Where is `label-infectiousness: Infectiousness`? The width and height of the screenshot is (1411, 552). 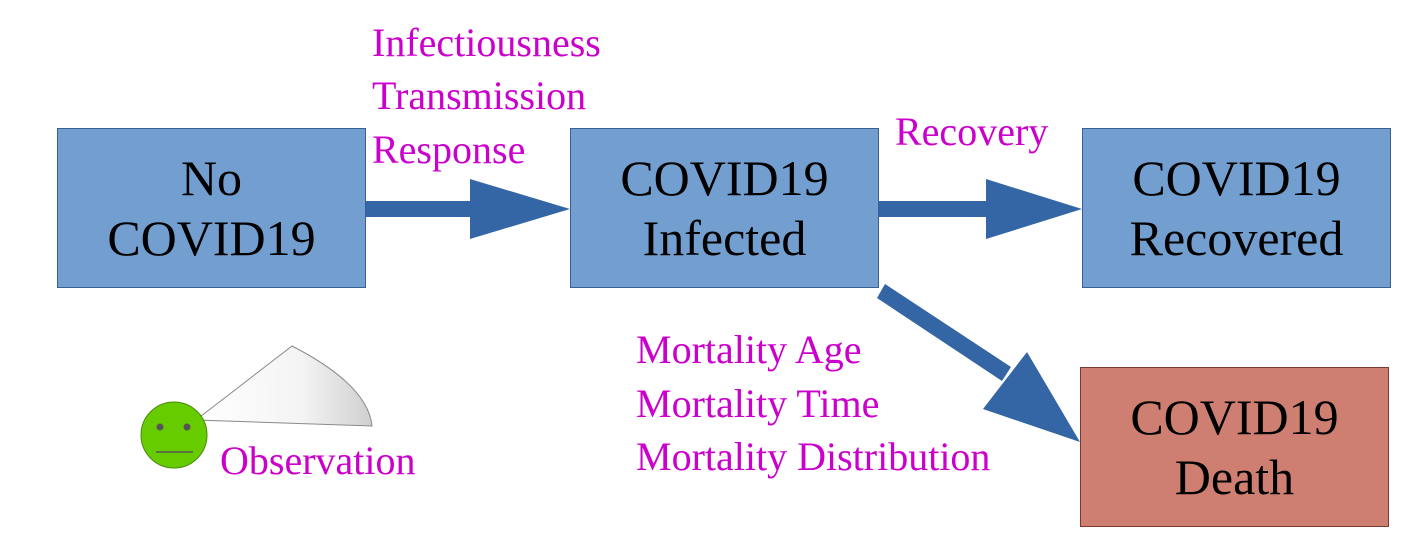 label-infectiousness: Infectiousness is located at coordinates (486, 42).